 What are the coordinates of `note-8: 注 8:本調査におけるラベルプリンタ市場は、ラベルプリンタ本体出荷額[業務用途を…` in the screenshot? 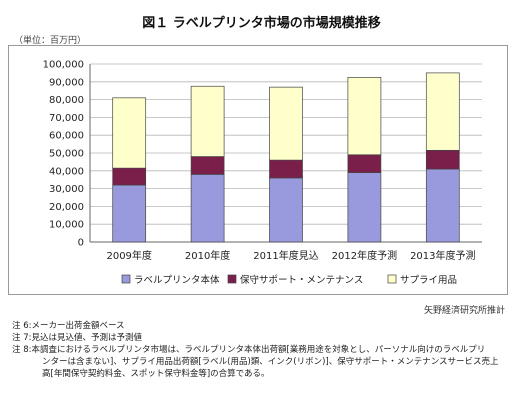 It's located at (249, 350).